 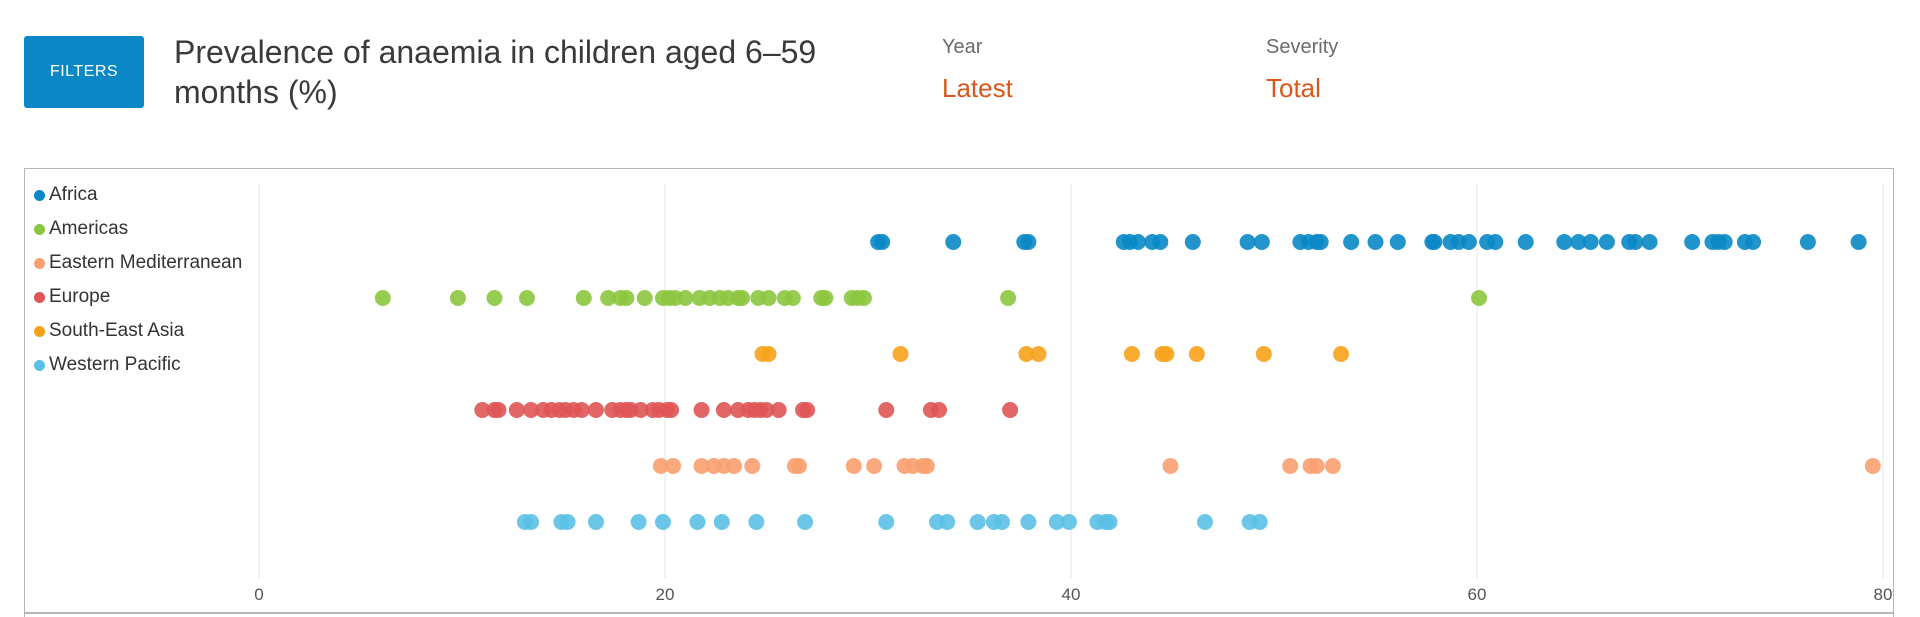 What do you see at coordinates (138, 297) in the screenshot?
I see `legend-item-europe: Europe` at bounding box center [138, 297].